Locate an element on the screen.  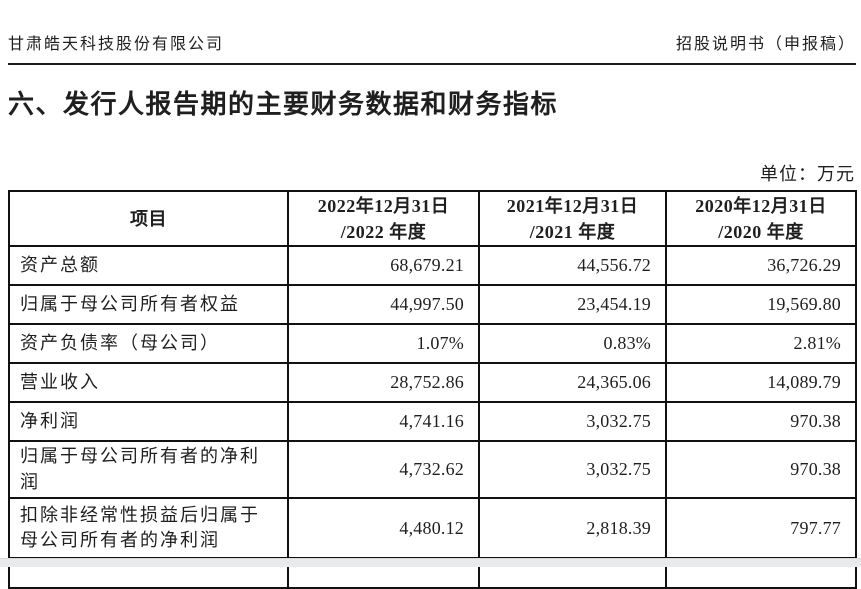
table-row-debt-ratio: 资产负债率（母公司） 1.07% 0.83% 2.81% is located at coordinates (432, 344).